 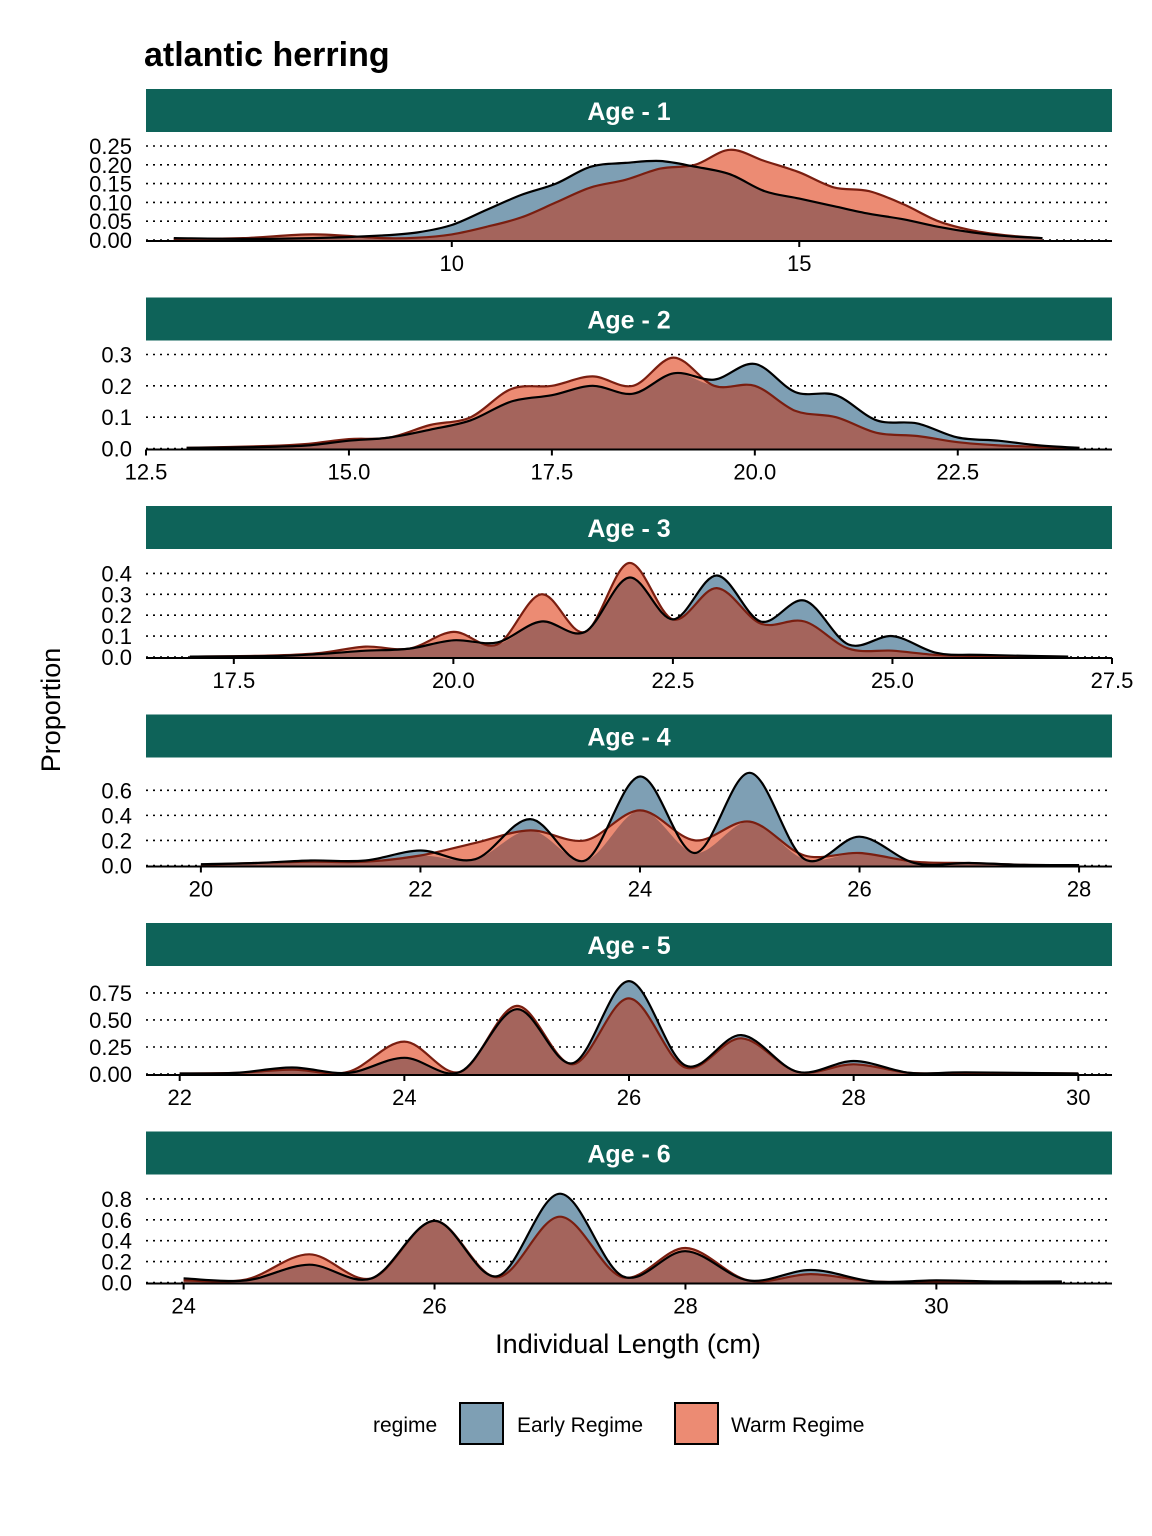 What do you see at coordinates (580, 1425) in the screenshot?
I see `legend-label-early: Early Regime` at bounding box center [580, 1425].